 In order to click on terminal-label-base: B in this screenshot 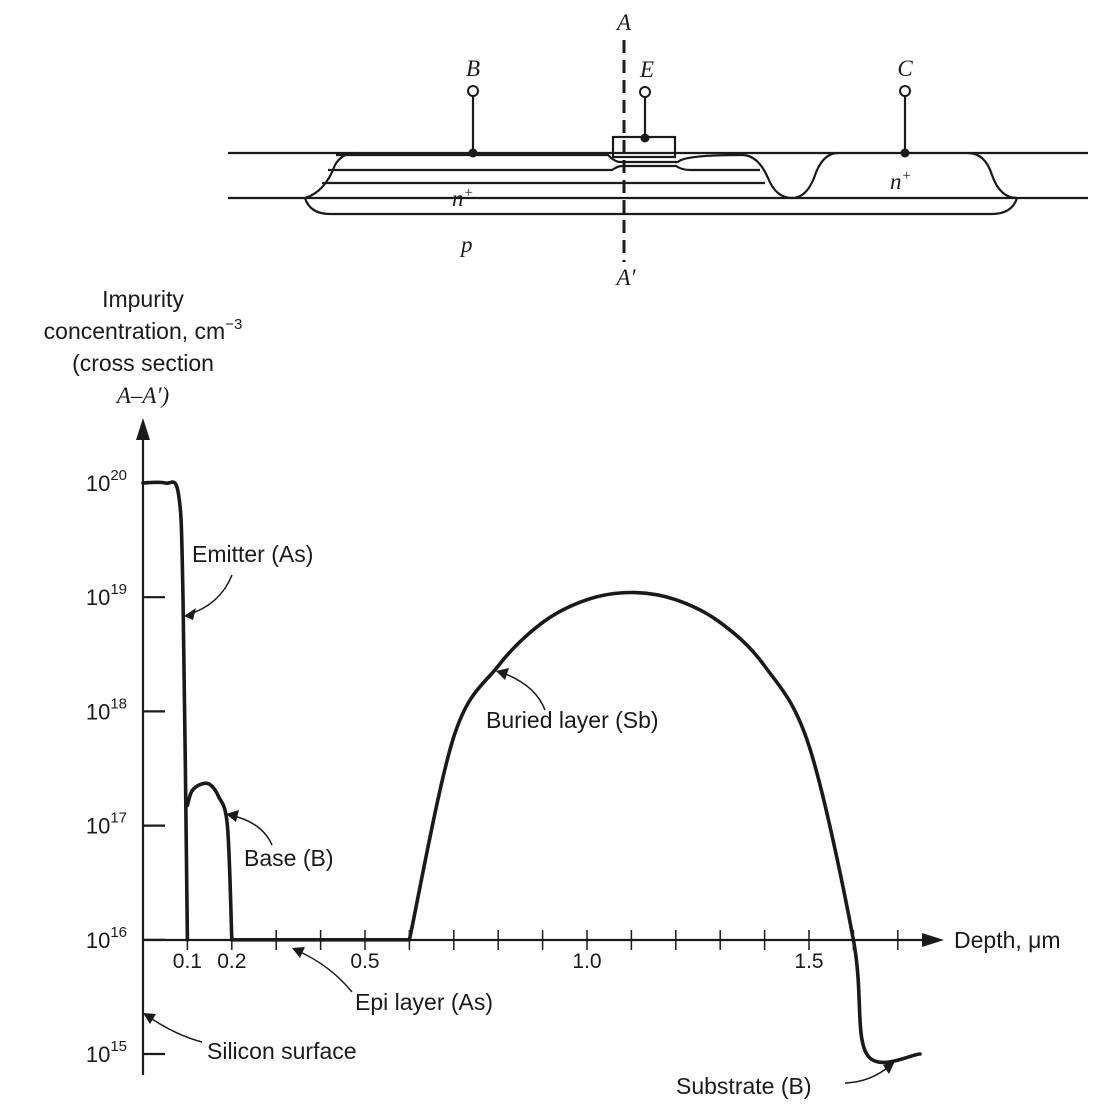, I will do `click(473, 68)`.